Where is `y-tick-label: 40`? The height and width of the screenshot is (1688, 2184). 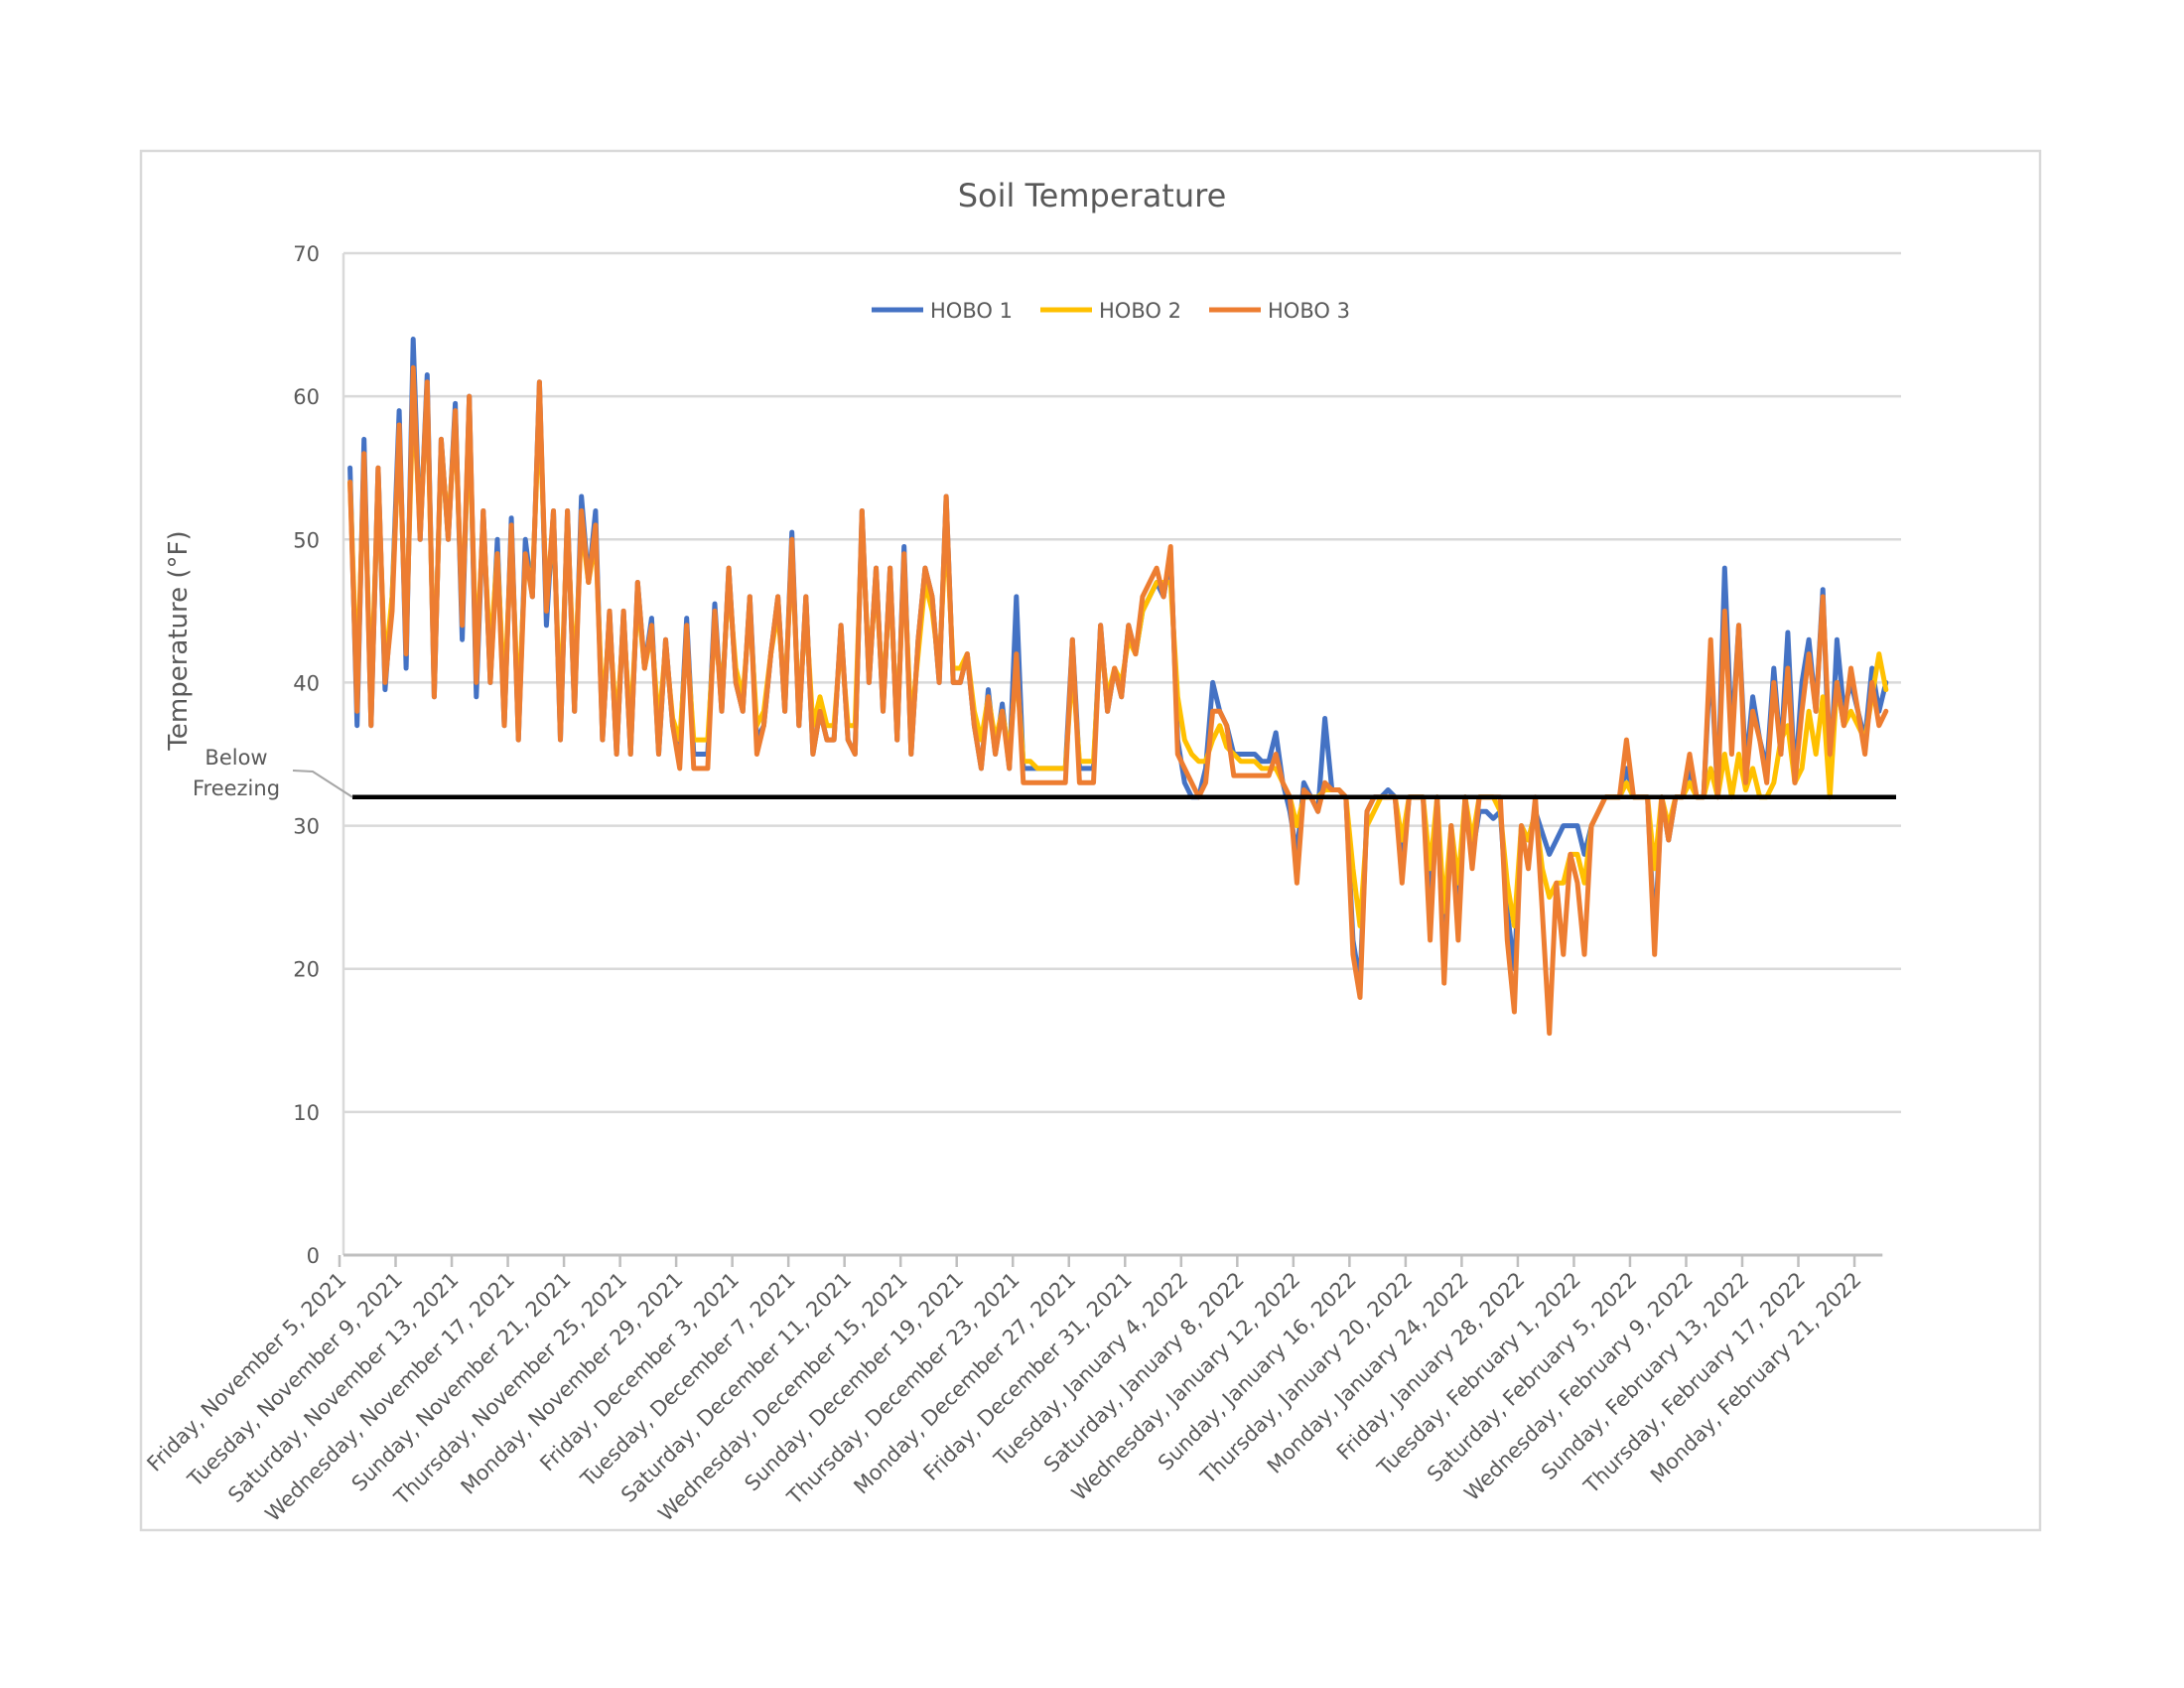 y-tick-label: 40 is located at coordinates (306, 683).